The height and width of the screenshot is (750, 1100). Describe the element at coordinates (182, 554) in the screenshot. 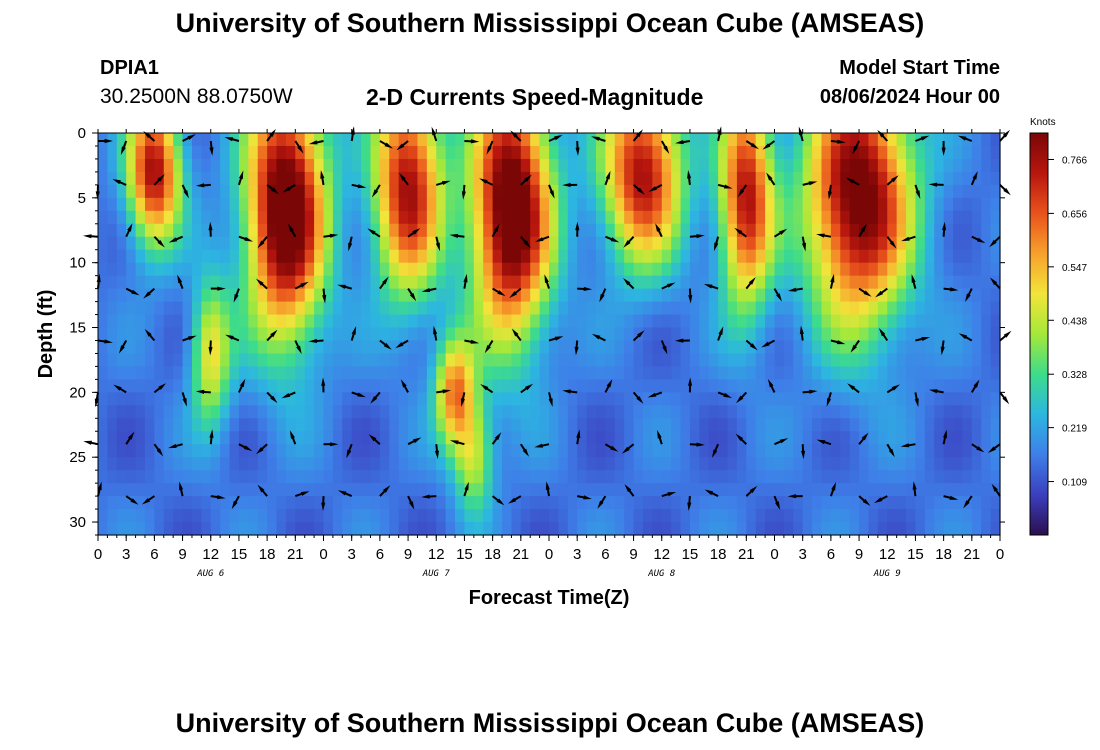

I see `x-tick-label: 9` at that location.